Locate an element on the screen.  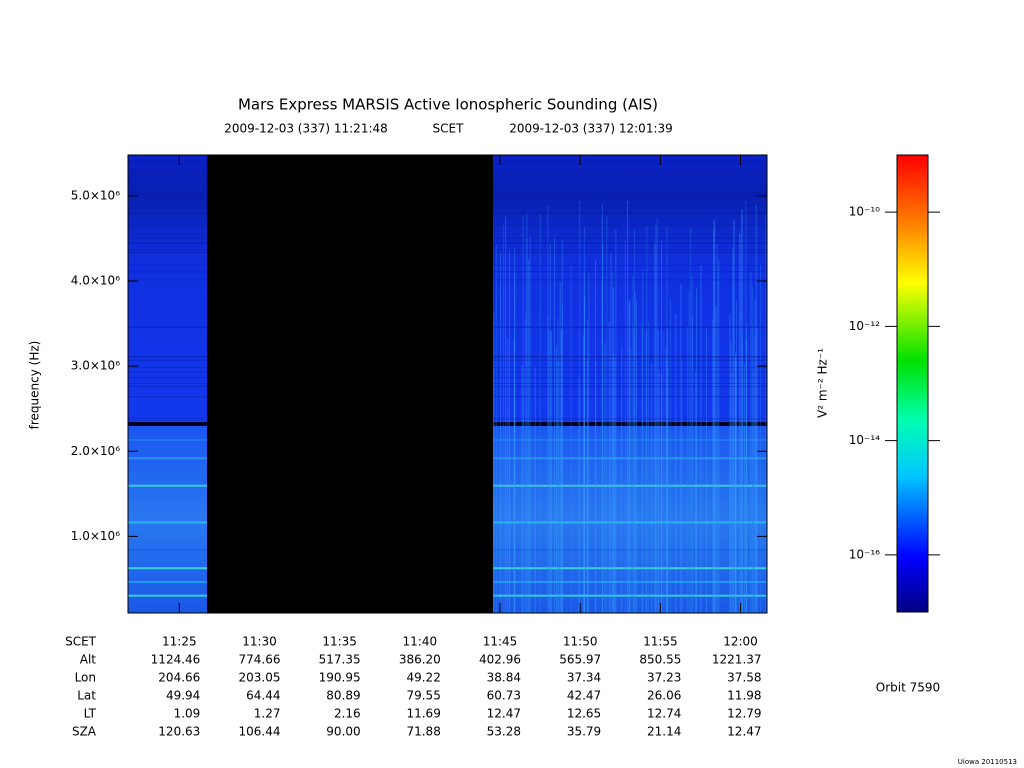
ephemeris-value: 190.95 is located at coordinates (340, 678).